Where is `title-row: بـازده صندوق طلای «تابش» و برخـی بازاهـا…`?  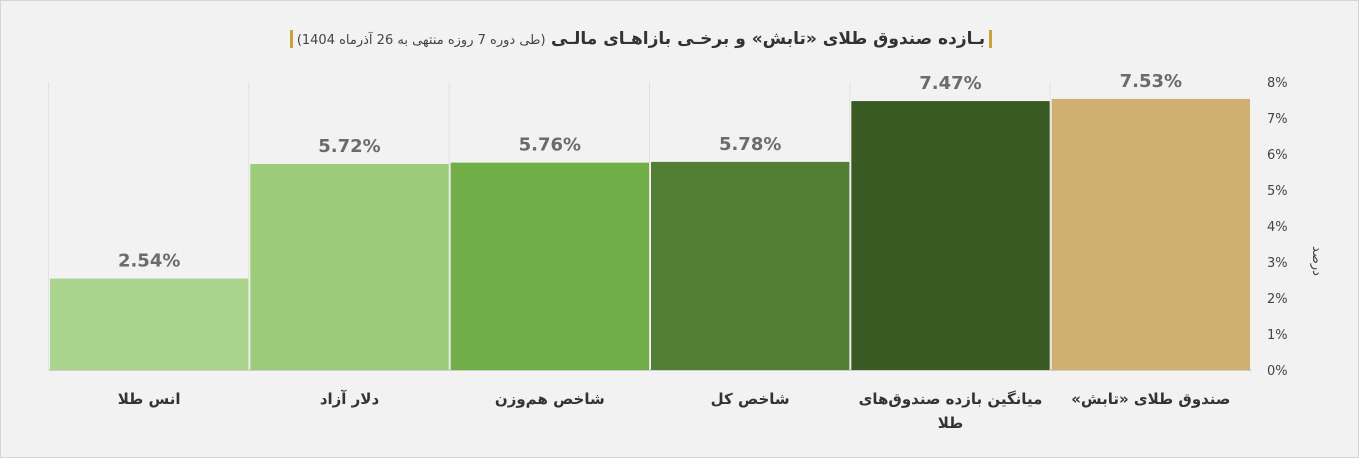
title-row: بـازده صندوق طلای «تابش» و برخـی بازاهـا… is located at coordinates (641, 39).